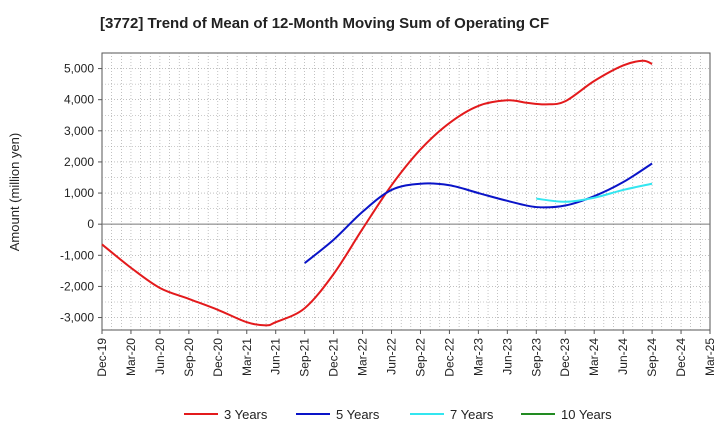  Describe the element at coordinates (594, 357) in the screenshot. I see `x-tick-label: Mar-24` at that location.